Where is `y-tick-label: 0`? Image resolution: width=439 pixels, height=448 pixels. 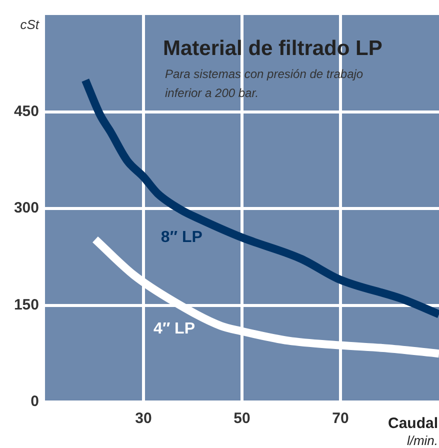 y-tick-label: 0 is located at coordinates (34, 401).